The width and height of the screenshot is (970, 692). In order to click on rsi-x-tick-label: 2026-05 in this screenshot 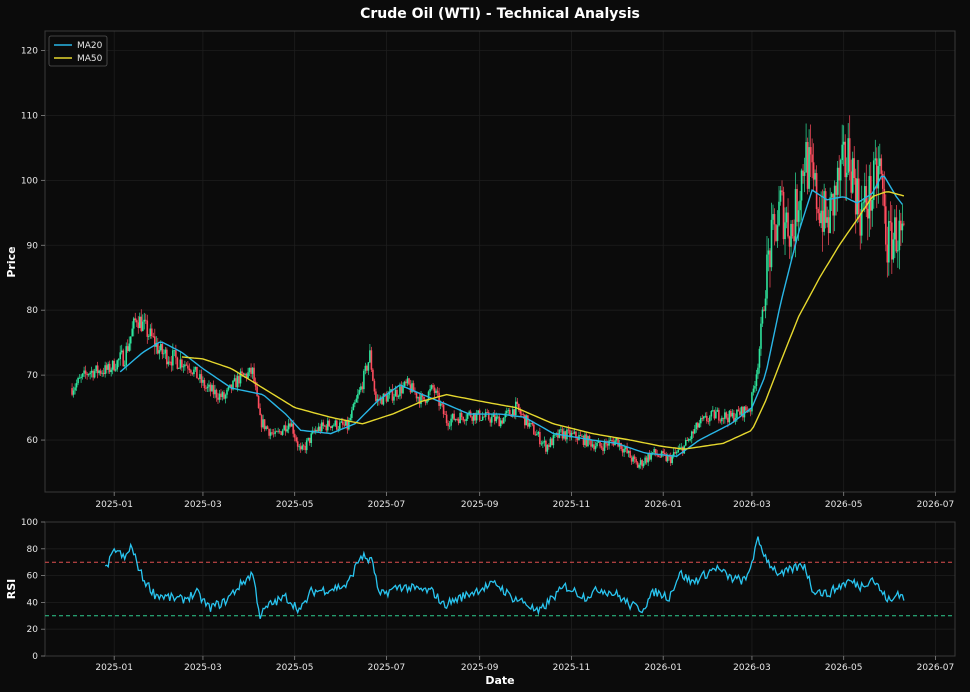, I will do `click(844, 668)`.